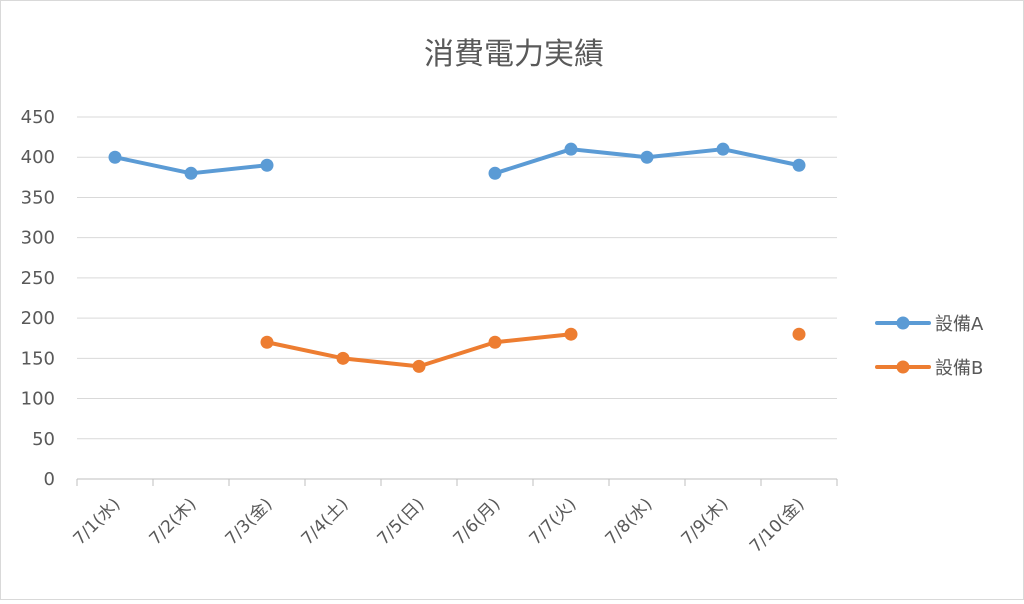  Describe the element at coordinates (929, 324) in the screenshot. I see `legend-item: 設備A` at that location.